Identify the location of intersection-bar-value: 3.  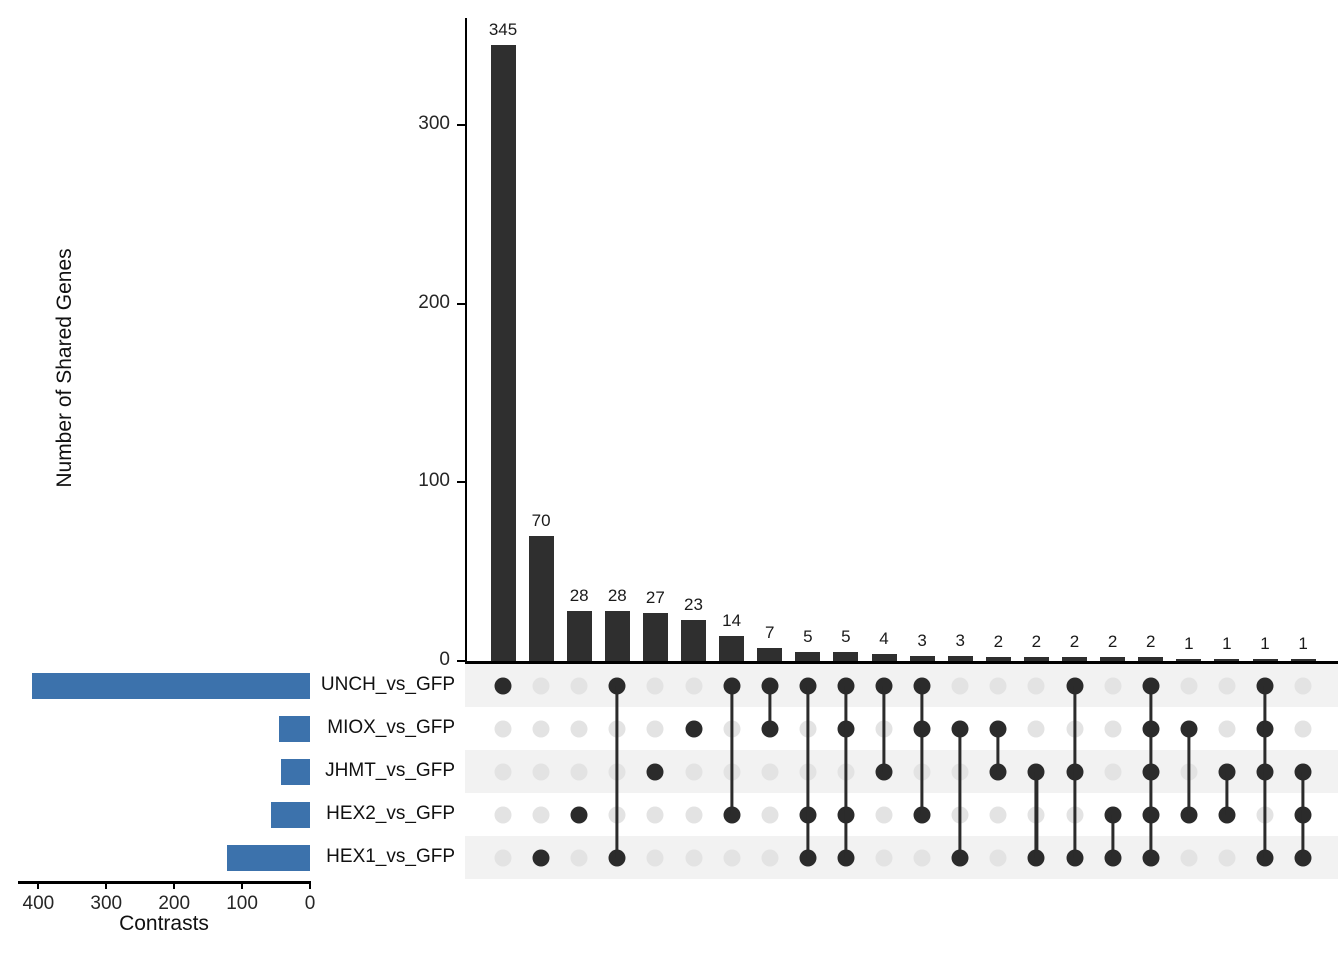
(922, 640).